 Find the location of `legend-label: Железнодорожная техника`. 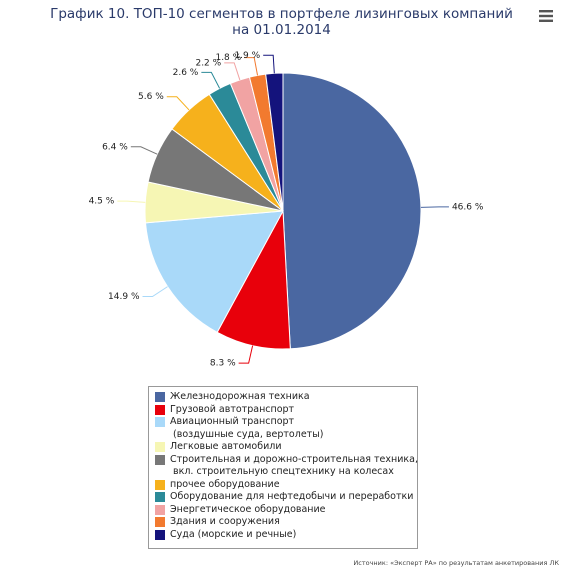

legend-label: Железнодорожная техника is located at coordinates (240, 396).